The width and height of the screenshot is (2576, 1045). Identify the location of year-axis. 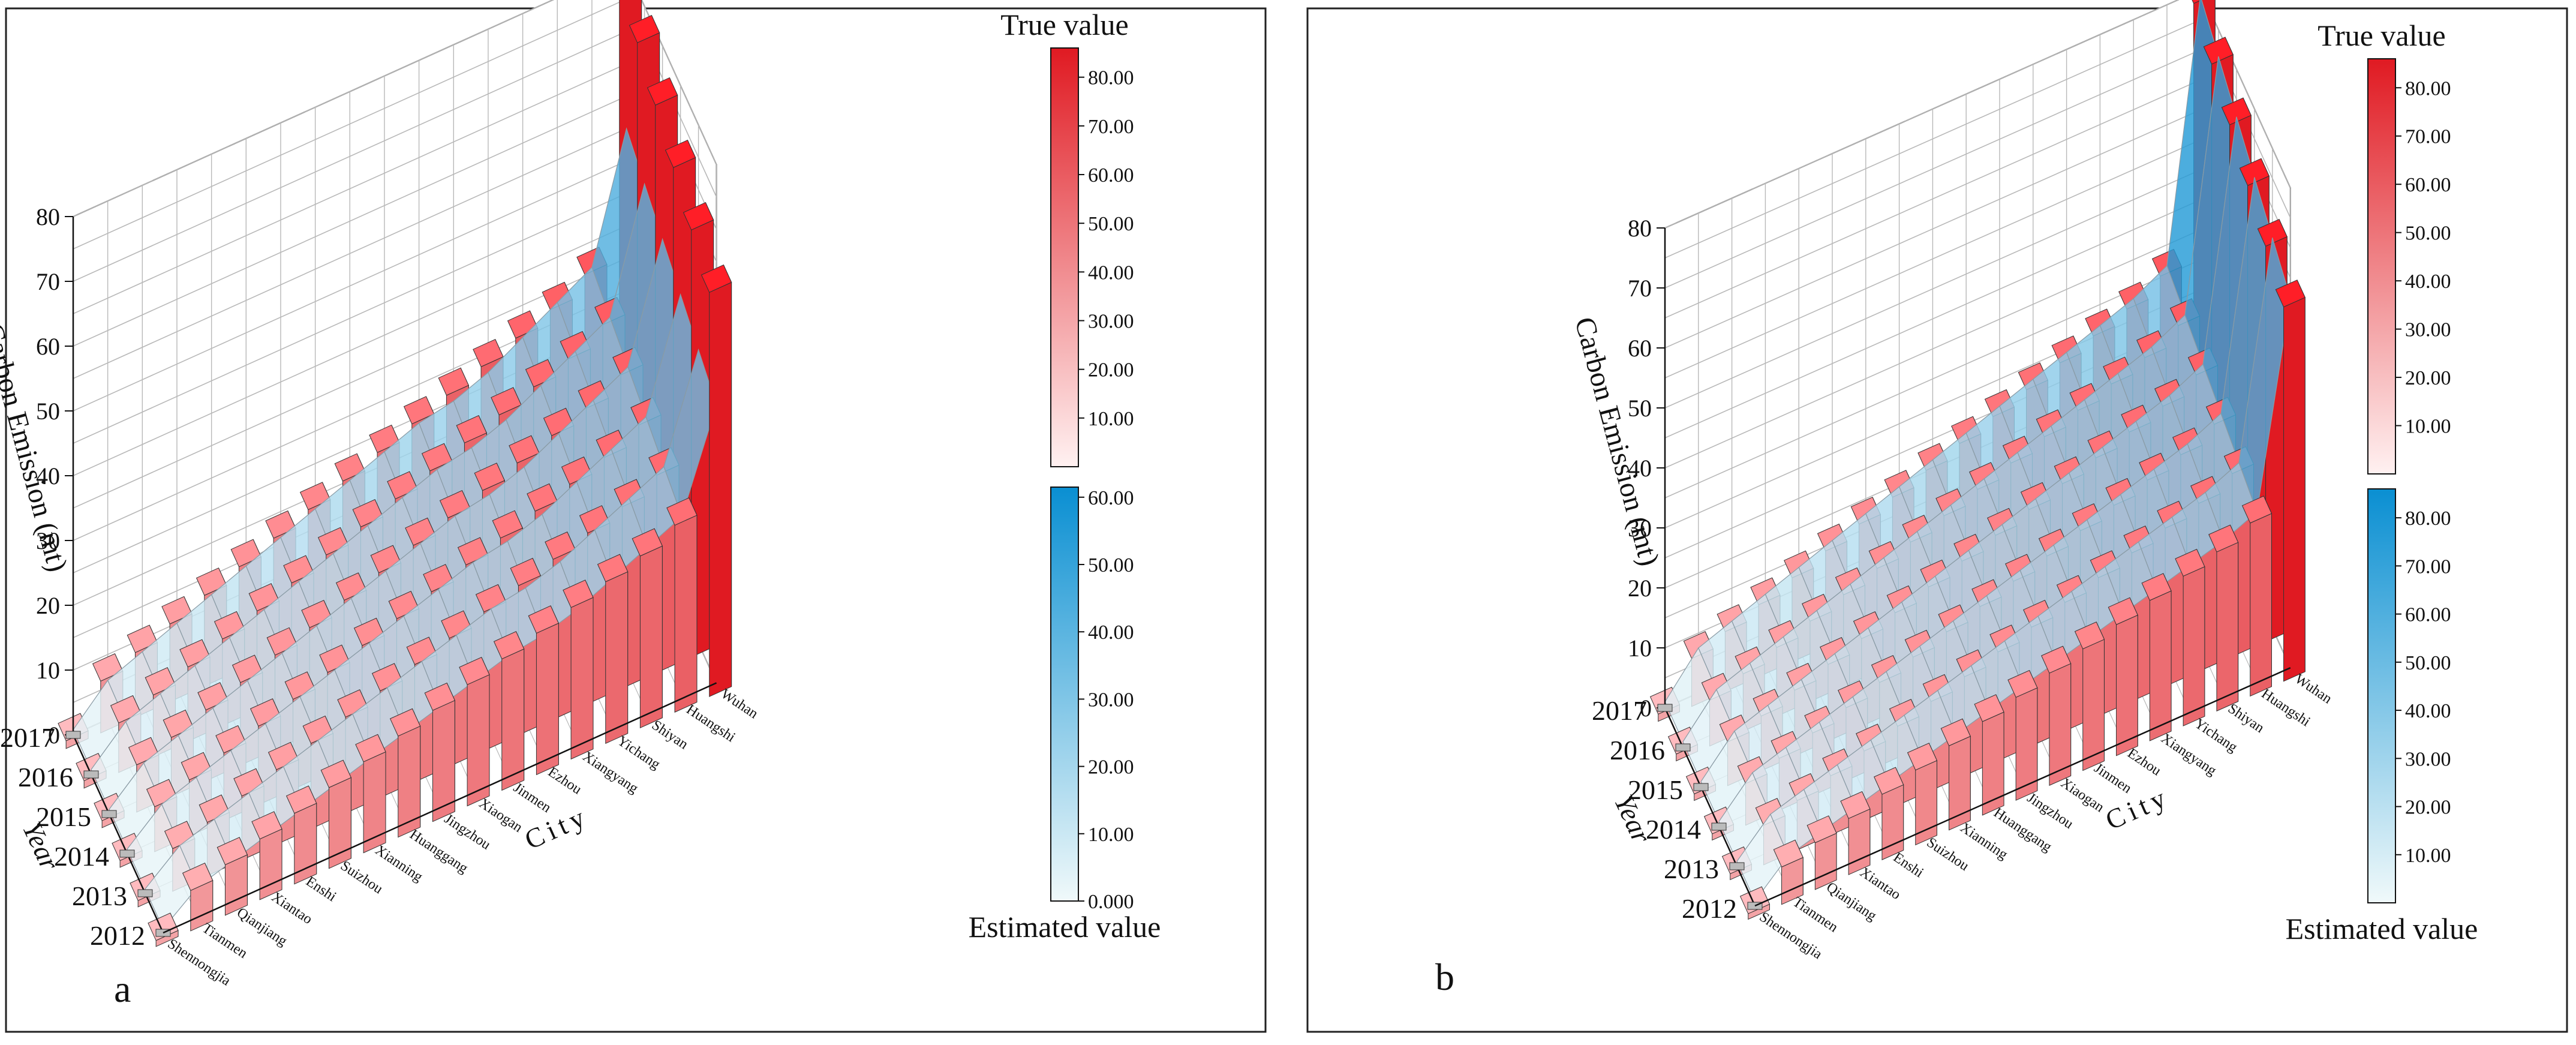
(118, 833).